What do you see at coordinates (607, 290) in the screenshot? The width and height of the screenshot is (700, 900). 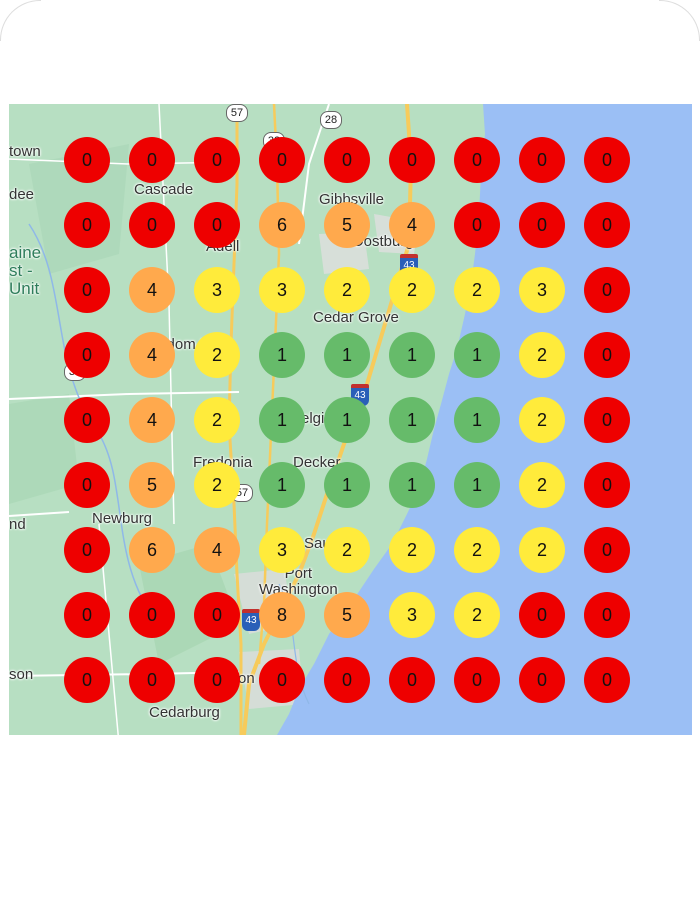 I see `grid-point-r3-c9: 0` at bounding box center [607, 290].